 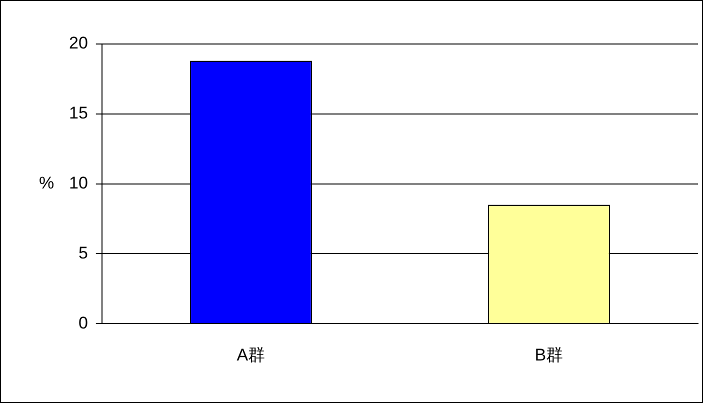 I want to click on y-tick-label: 10, so click(x=78, y=182).